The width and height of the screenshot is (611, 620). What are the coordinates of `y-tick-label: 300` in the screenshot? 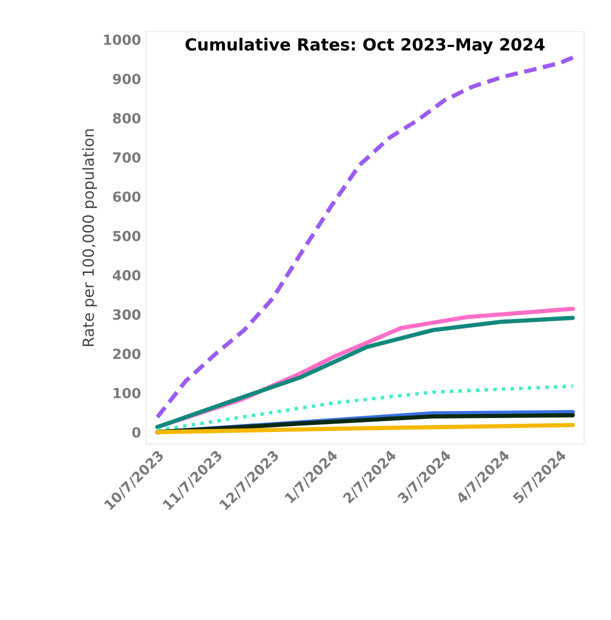 It's located at (127, 314).